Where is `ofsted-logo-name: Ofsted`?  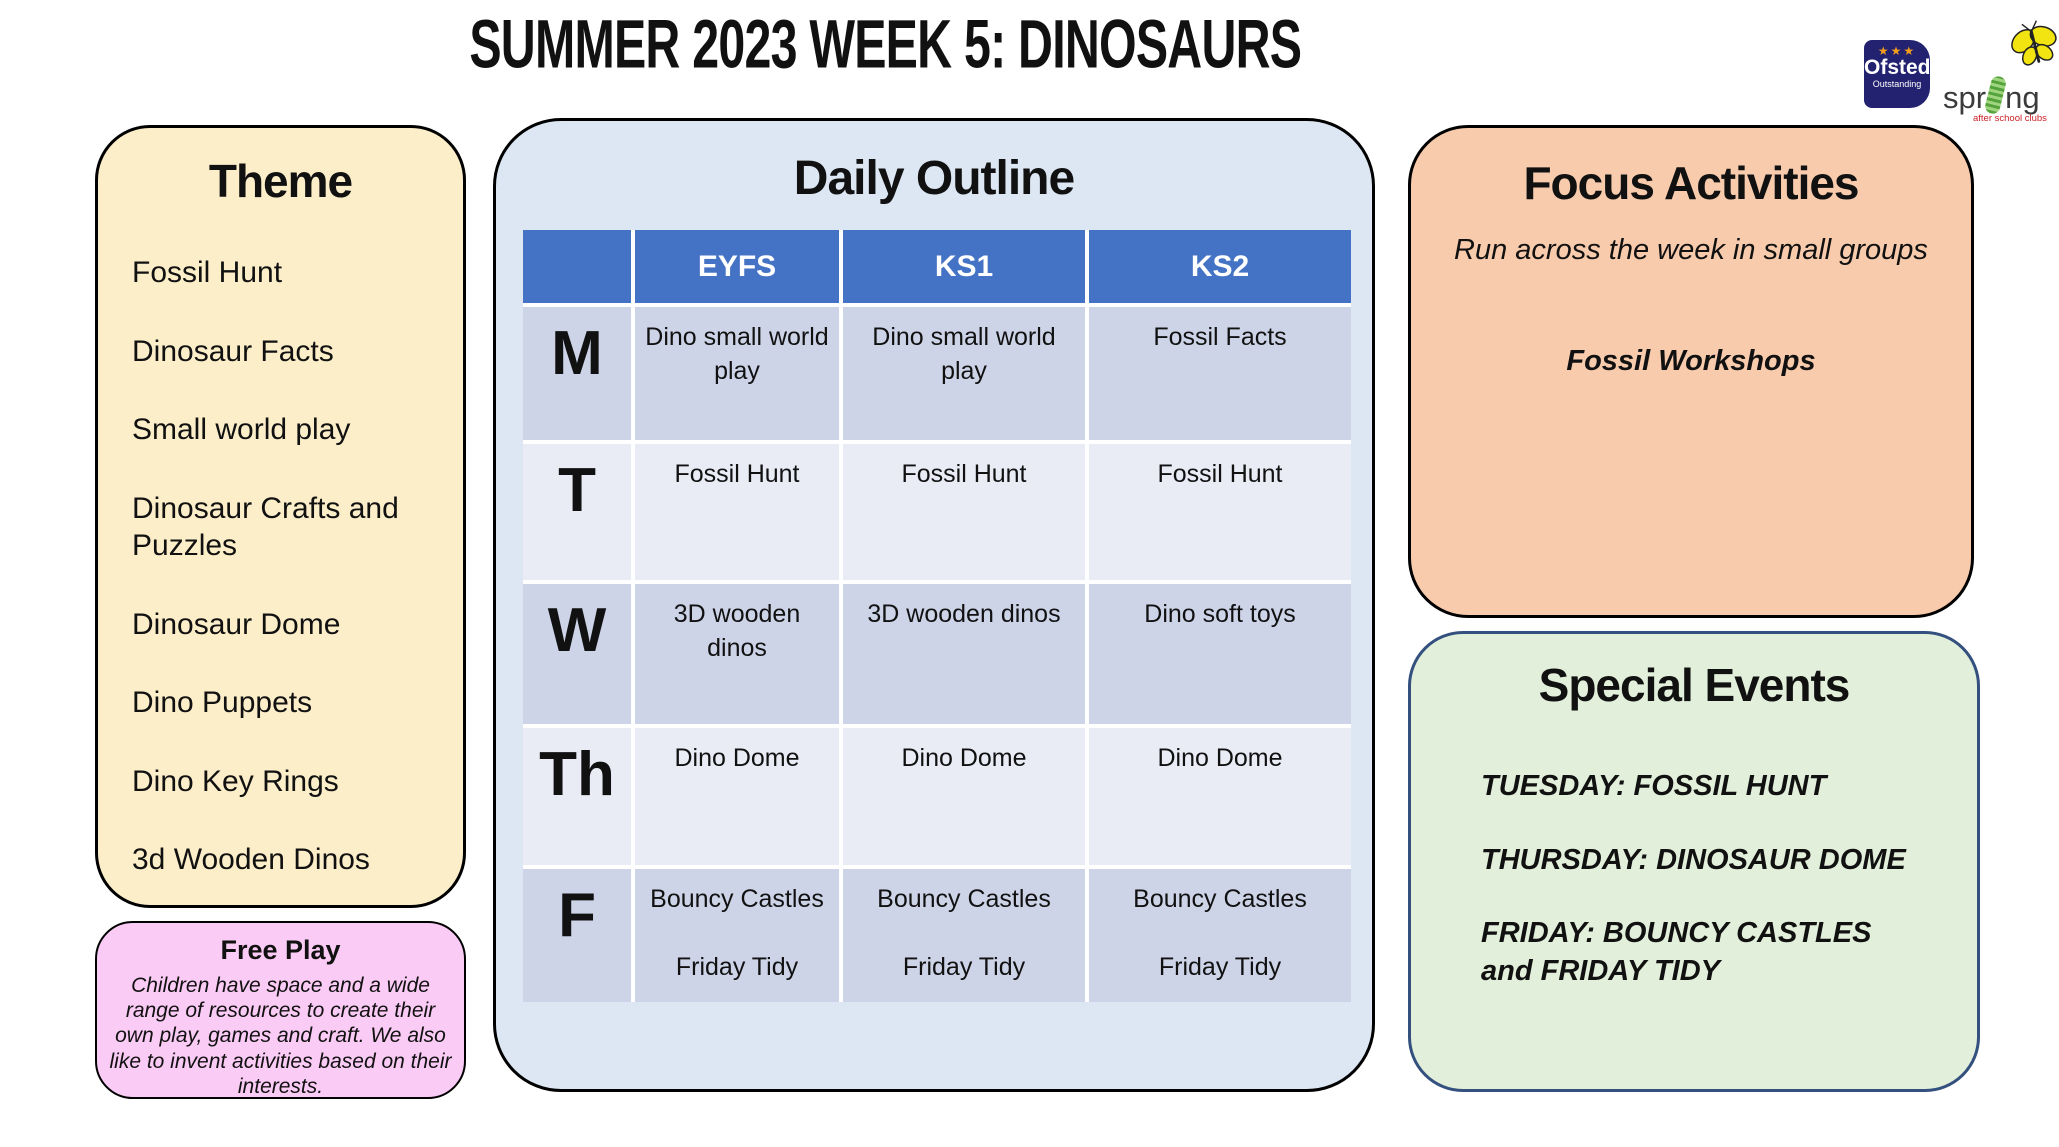 ofsted-logo-name: Ofsted is located at coordinates (1897, 67).